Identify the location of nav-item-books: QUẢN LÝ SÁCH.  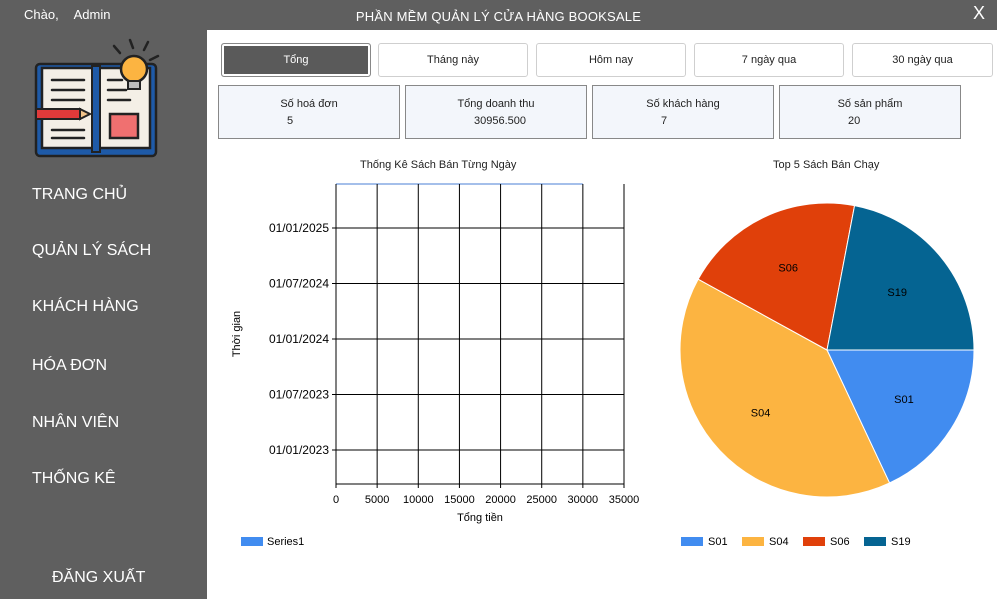
(92, 250).